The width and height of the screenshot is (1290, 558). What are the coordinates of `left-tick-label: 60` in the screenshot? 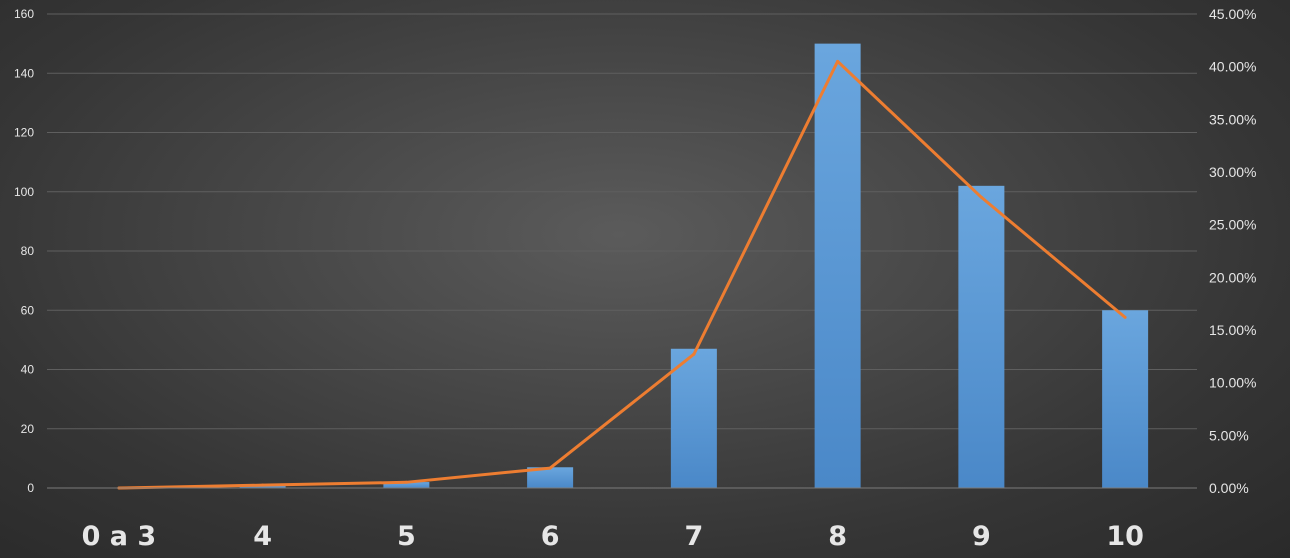 It's located at (28, 310).